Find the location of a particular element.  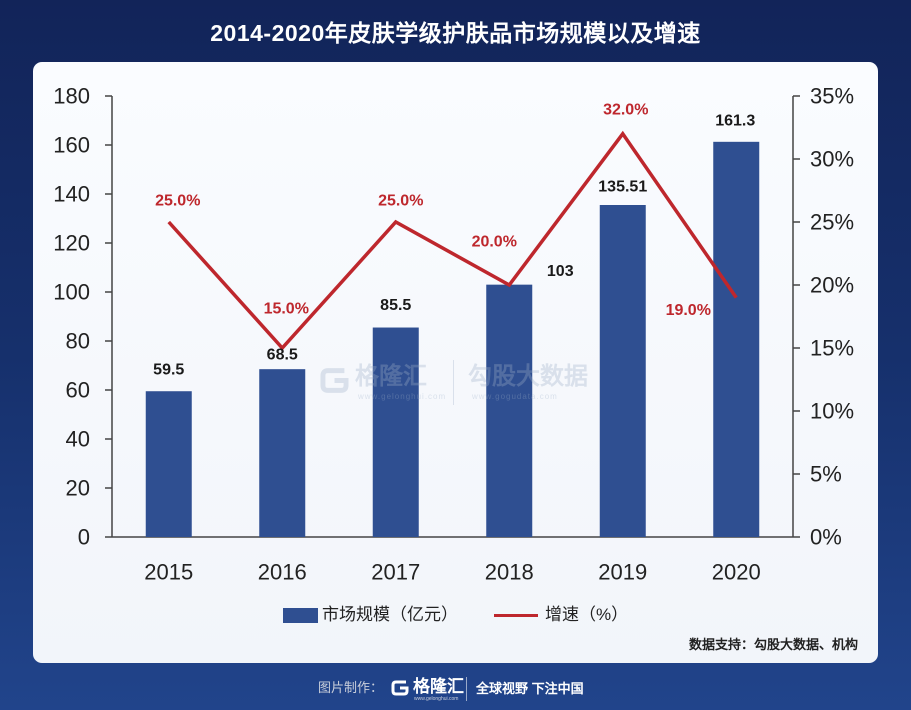

bar-data-label: 135.51 is located at coordinates (622, 187).